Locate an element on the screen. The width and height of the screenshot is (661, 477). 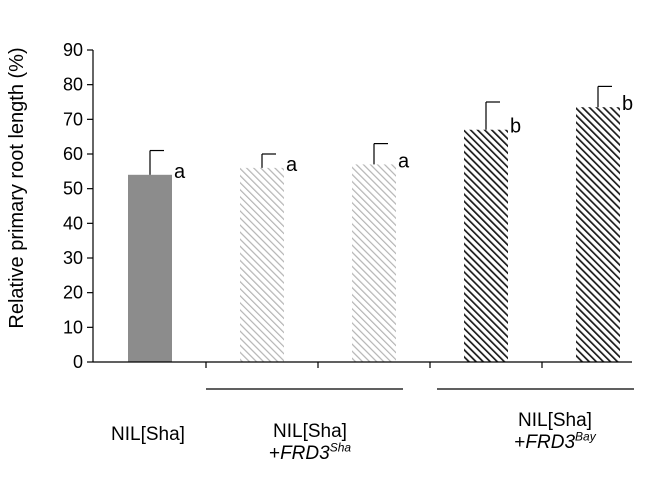
significance-letter-2: a is located at coordinates (292, 165).